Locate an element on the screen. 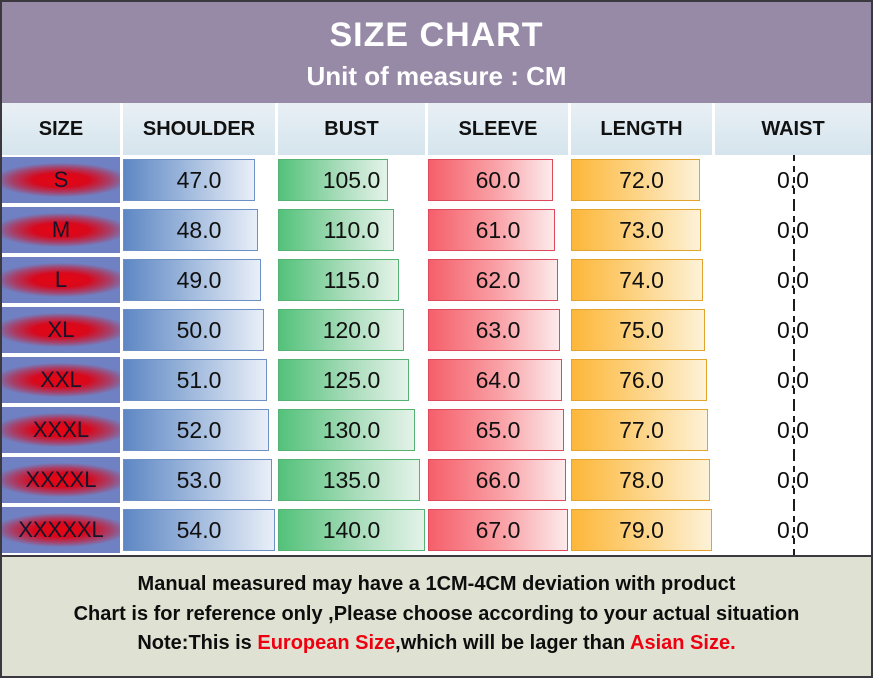 The height and width of the screenshot is (678, 873). page-title: SIZE CHART is located at coordinates (436, 34).